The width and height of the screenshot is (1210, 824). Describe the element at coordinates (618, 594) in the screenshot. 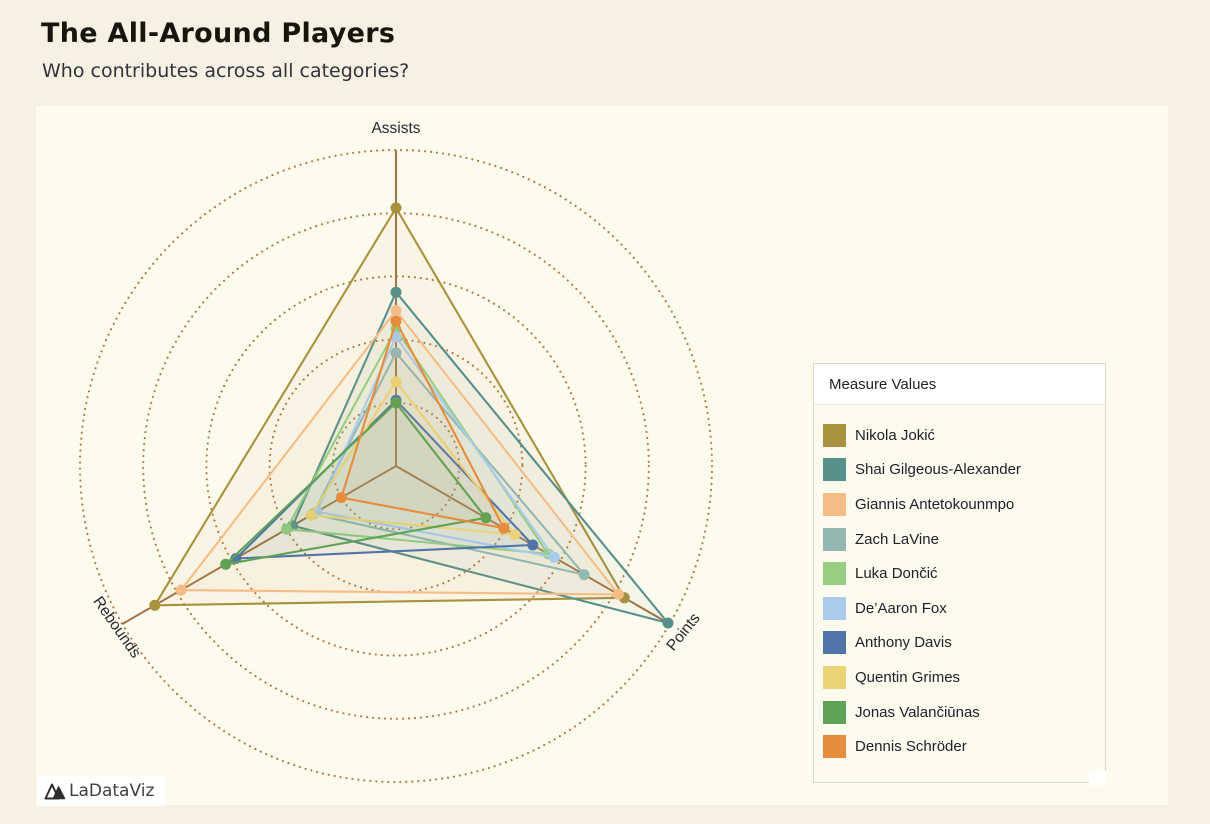

I see `giannis-antetokounmpo-point-points` at that location.